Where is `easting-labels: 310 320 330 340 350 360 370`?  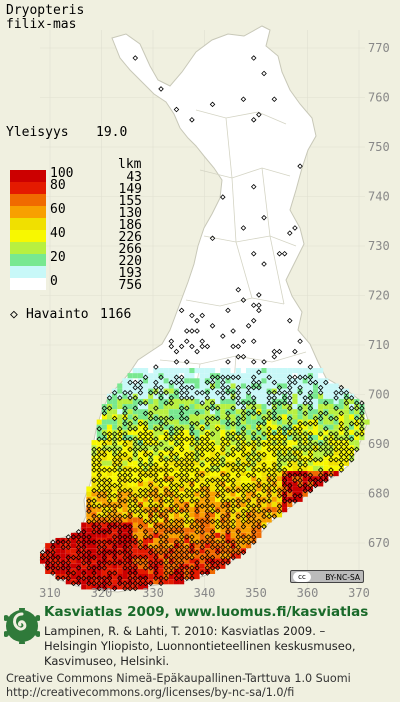
easting-labels: 310 320 330 340 350 360 370 is located at coordinates (204, 593).